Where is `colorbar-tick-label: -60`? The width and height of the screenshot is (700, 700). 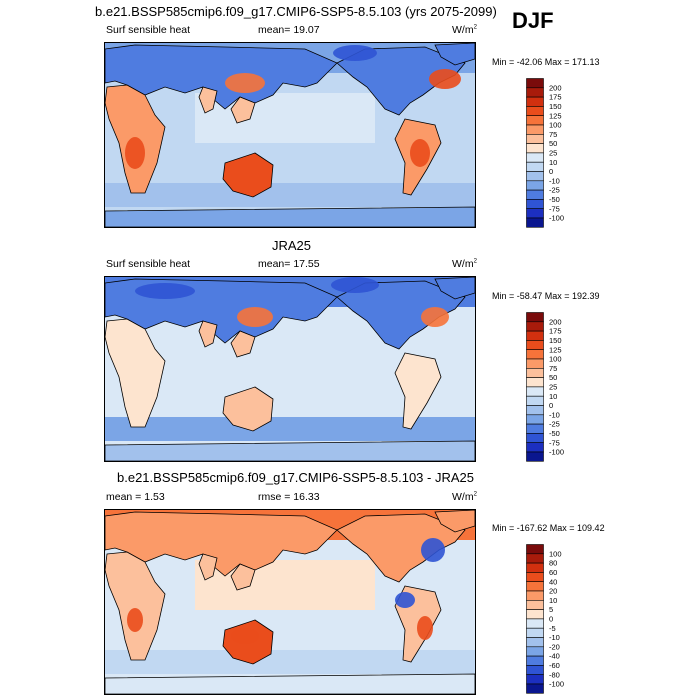
colorbar-tick-label: -60 is located at coordinates (554, 665).